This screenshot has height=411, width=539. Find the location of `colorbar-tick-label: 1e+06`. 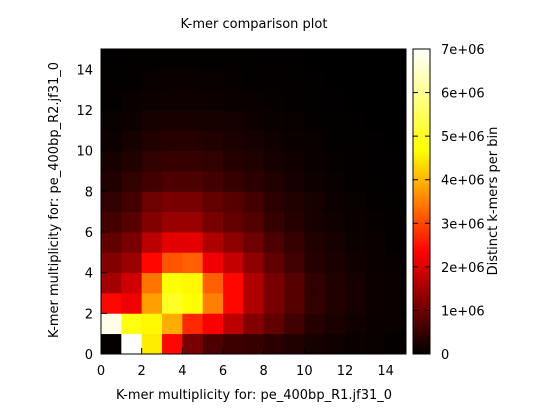

colorbar-tick-label: 1e+06 is located at coordinates (463, 311).